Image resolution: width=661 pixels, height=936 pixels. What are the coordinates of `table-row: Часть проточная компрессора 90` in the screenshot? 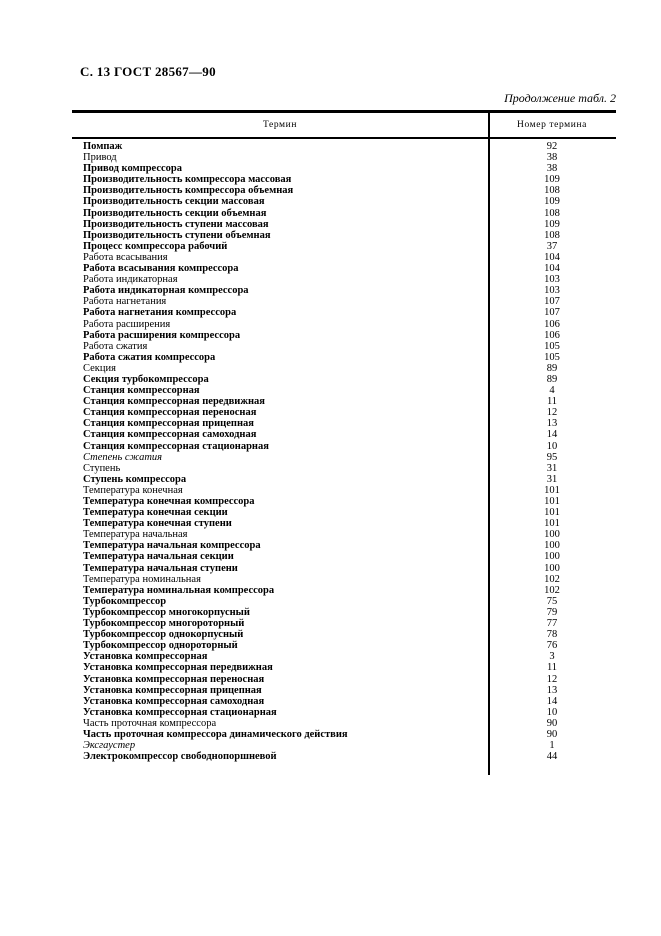 It's located at (344, 723).